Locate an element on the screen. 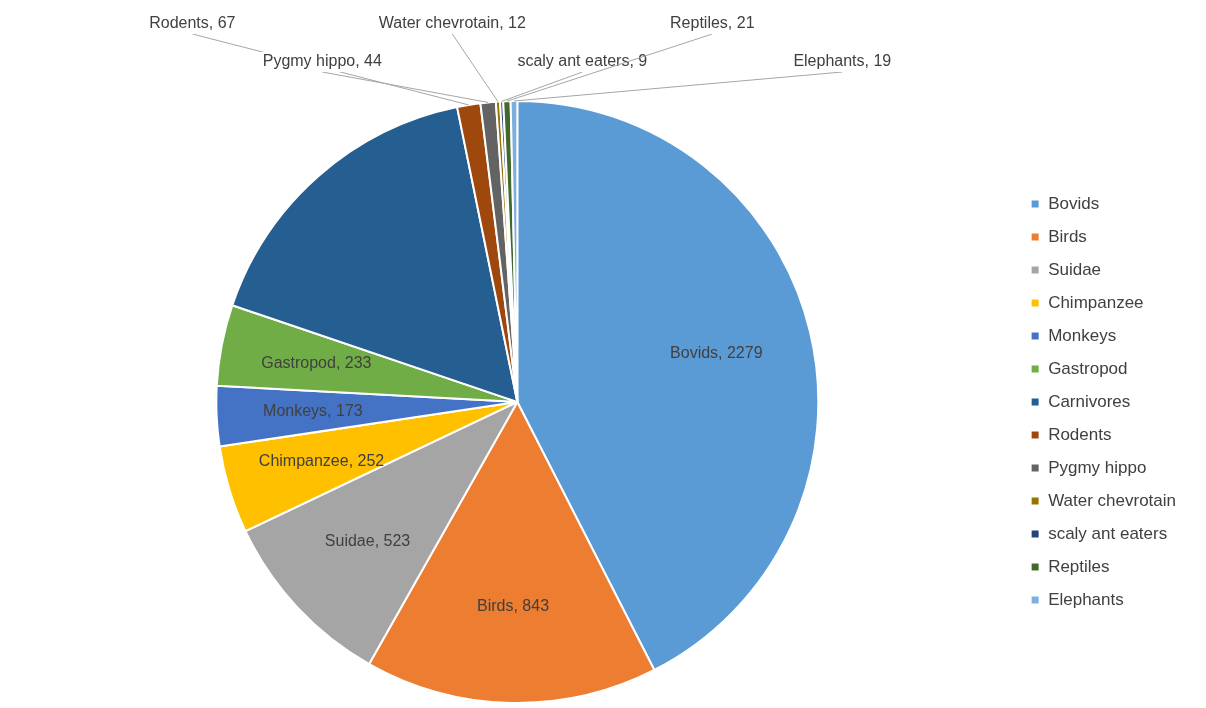  legend-label: Gastropod is located at coordinates (1088, 368).